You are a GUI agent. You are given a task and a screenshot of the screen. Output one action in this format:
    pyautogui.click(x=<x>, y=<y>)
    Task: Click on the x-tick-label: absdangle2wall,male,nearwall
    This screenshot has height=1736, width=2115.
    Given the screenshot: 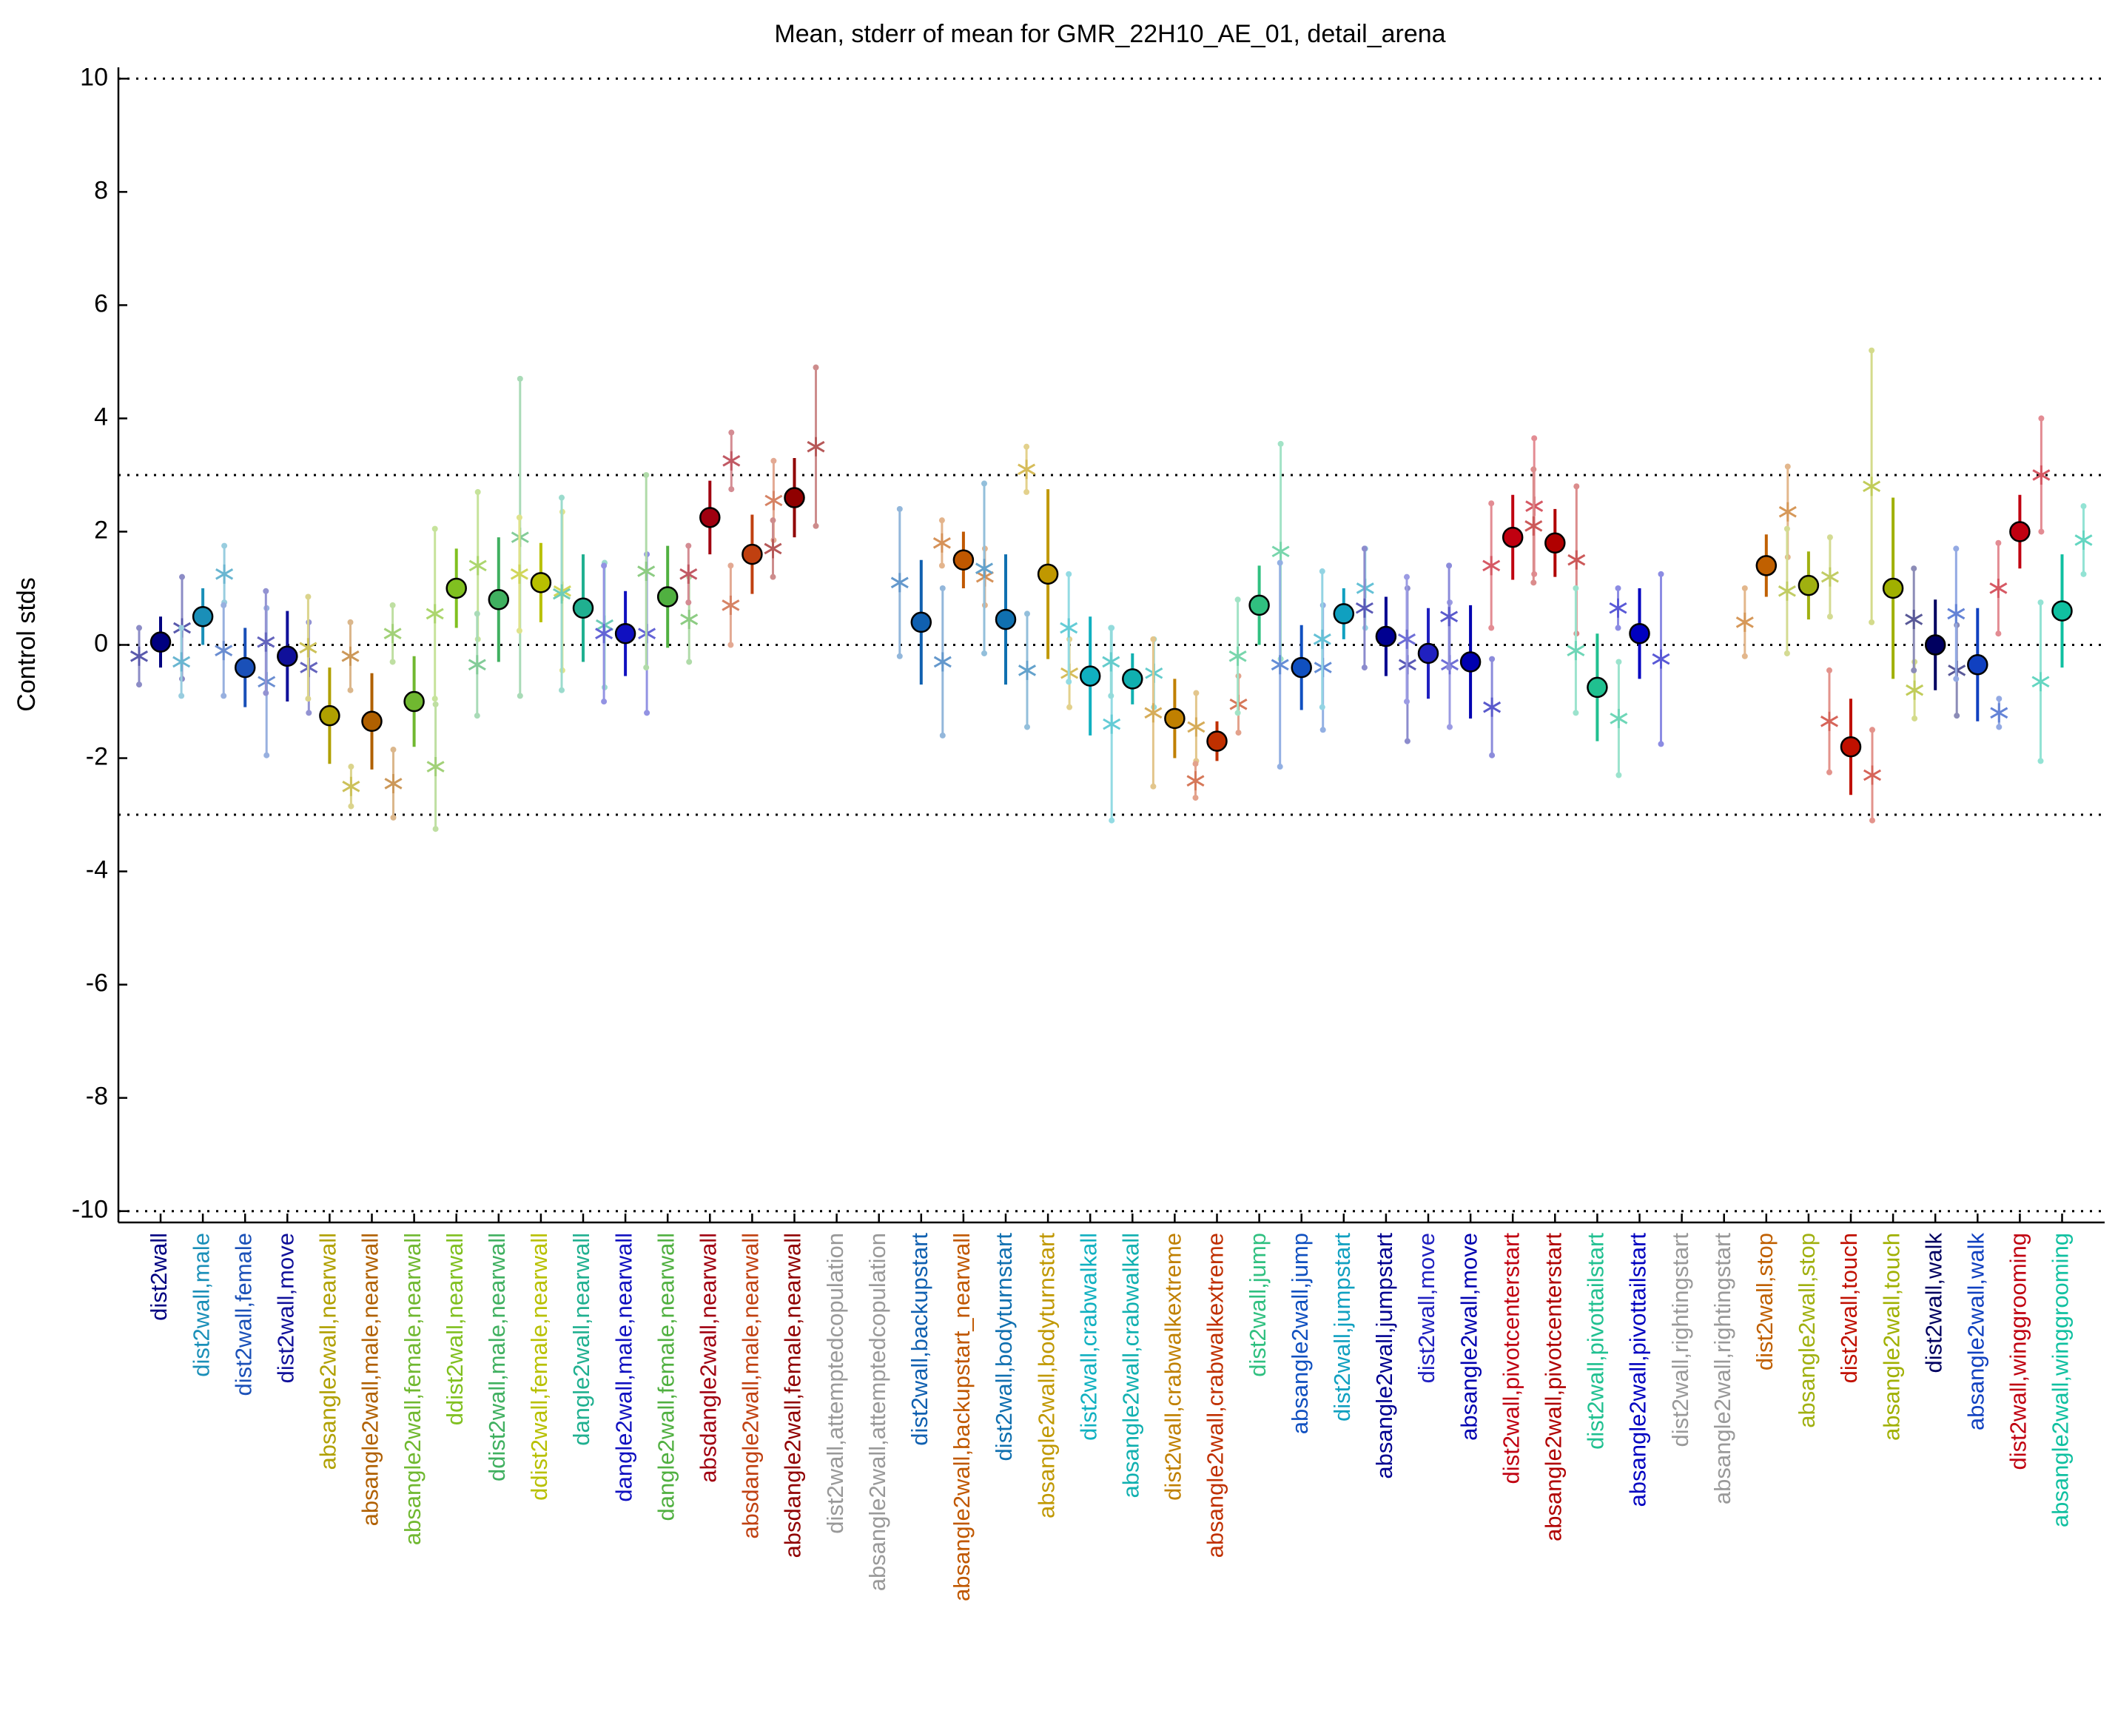 What is the action you would take?
    pyautogui.click(x=751, y=1386)
    